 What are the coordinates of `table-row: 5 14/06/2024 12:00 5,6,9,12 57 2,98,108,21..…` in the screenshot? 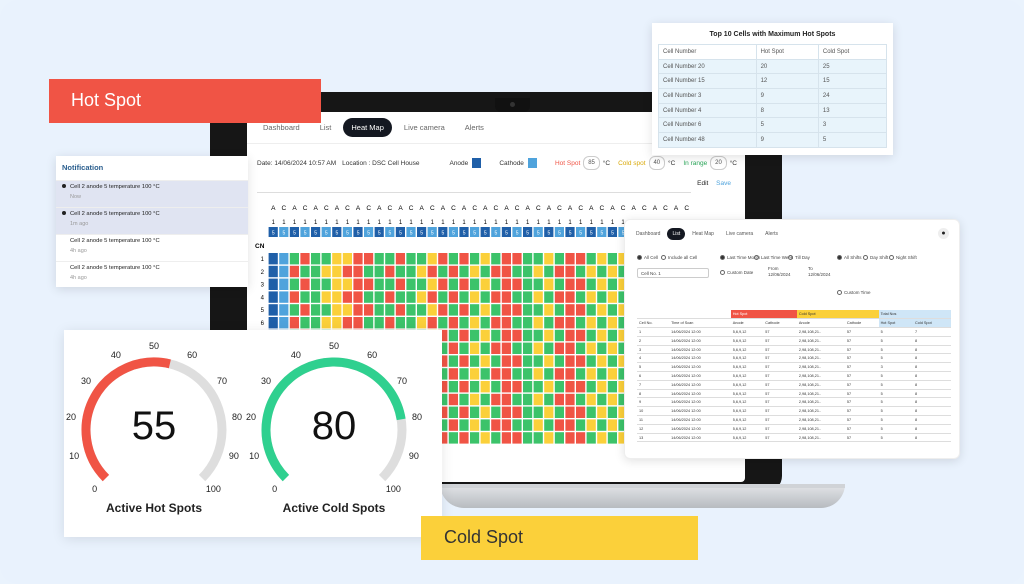 It's located at (794, 367).